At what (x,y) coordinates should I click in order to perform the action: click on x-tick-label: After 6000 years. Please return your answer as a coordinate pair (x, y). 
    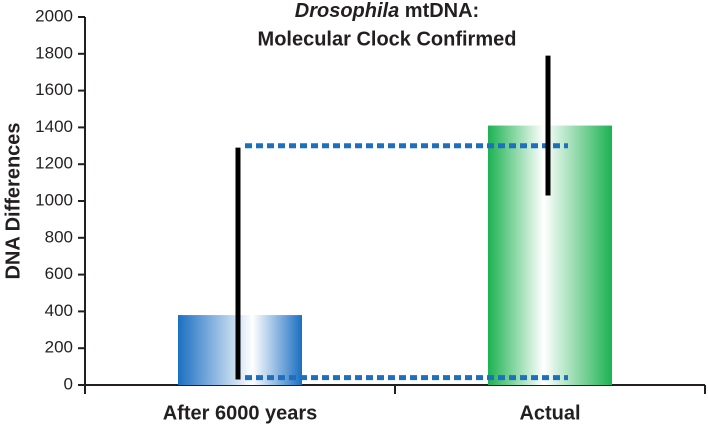
    Looking at the image, I should click on (240, 413).